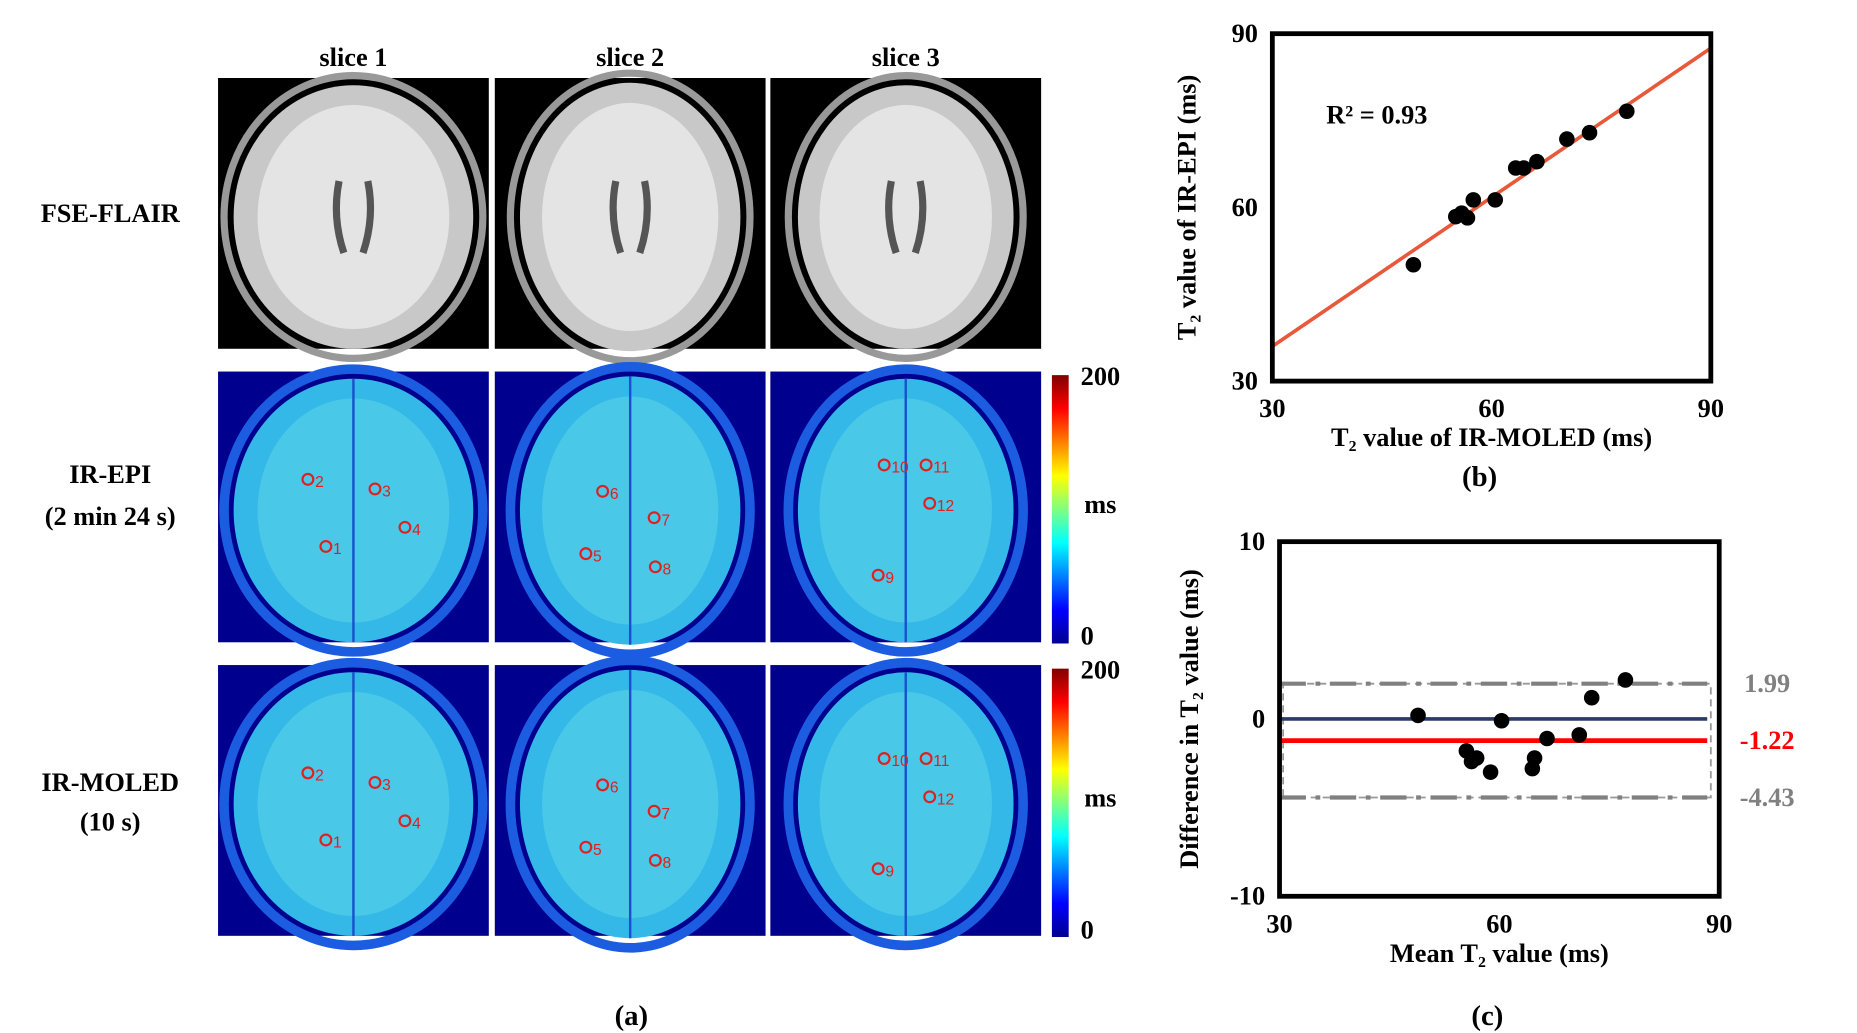 This screenshot has height=1033, width=1857. I want to click on roi-label: 12, so click(945, 506).